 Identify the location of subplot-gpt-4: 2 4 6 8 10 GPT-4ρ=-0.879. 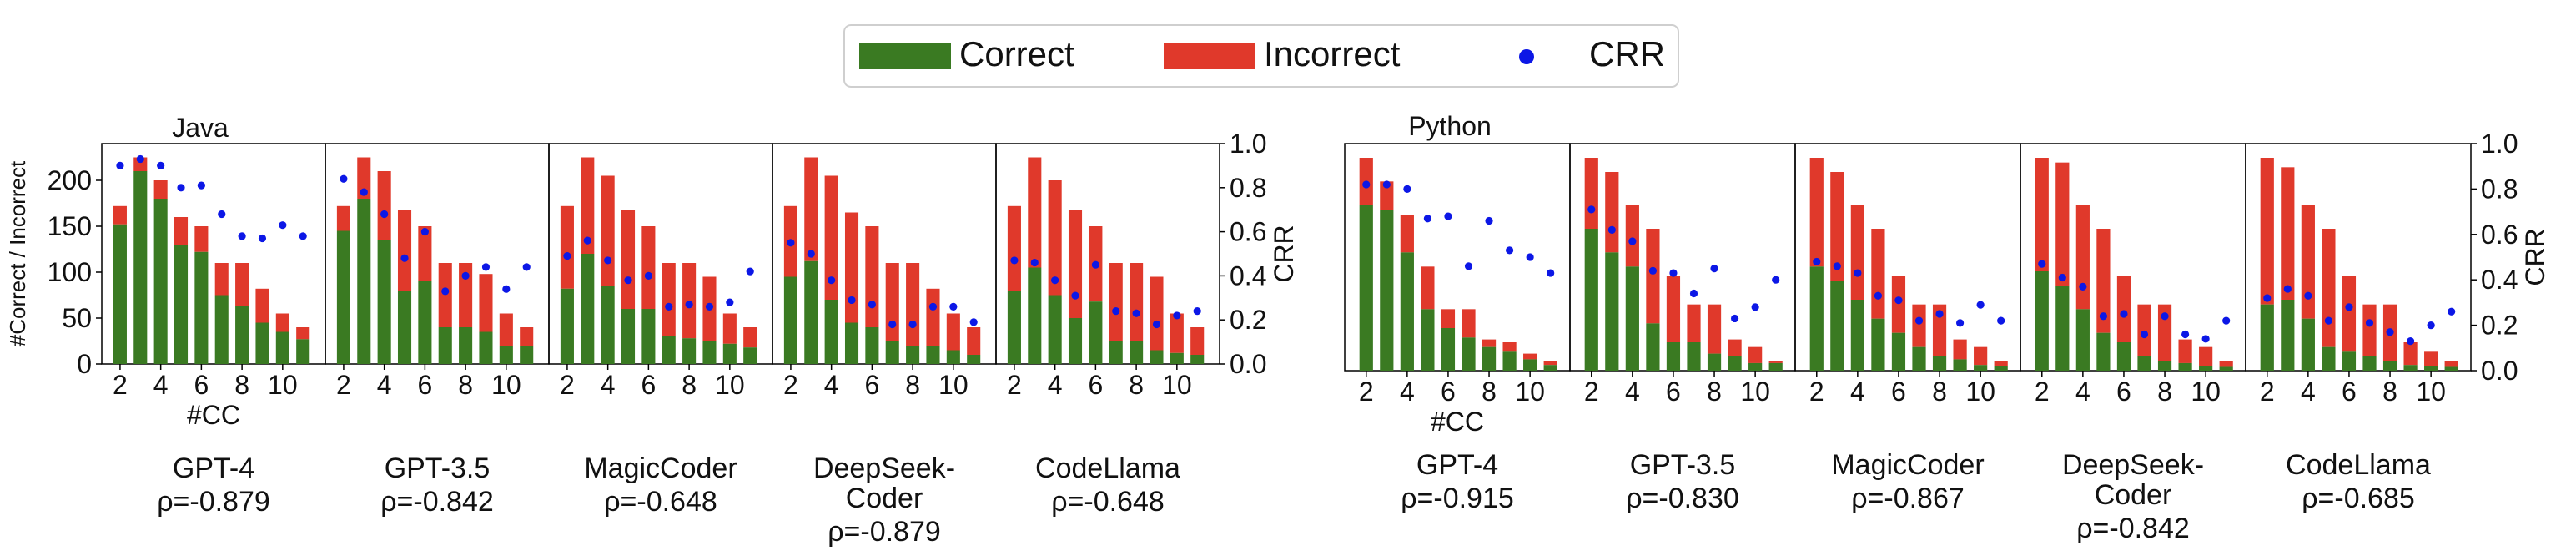
(213, 330).